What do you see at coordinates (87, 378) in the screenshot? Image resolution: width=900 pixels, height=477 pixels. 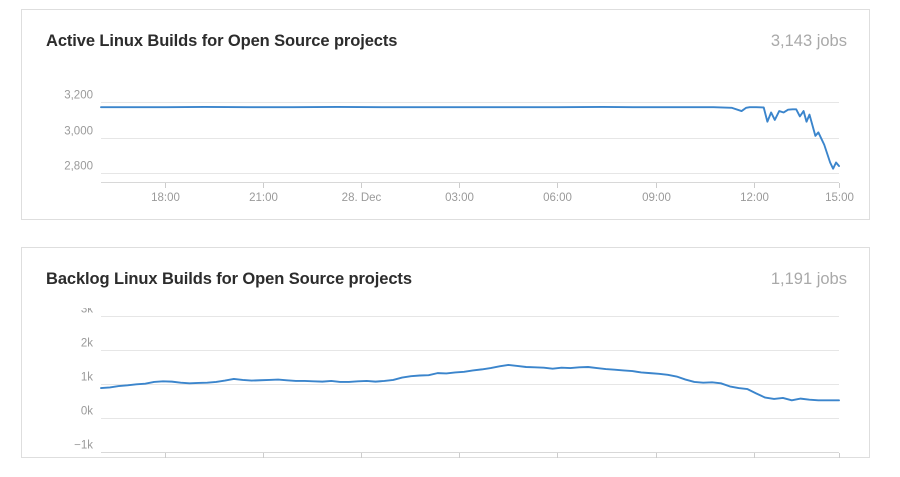 I see `y-axis-tick-label: 1k` at bounding box center [87, 378].